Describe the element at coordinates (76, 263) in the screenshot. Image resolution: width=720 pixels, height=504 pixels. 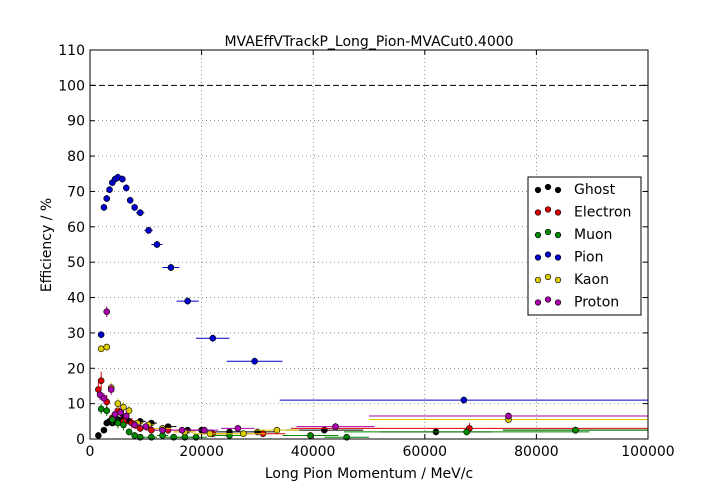
I see `y-tick-label: 50` at that location.